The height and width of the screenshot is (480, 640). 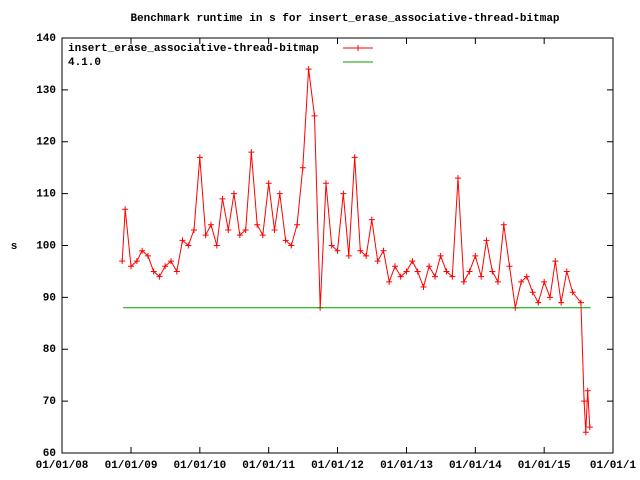 What do you see at coordinates (49, 298) in the screenshot?
I see `y-tick-label: 90` at bounding box center [49, 298].